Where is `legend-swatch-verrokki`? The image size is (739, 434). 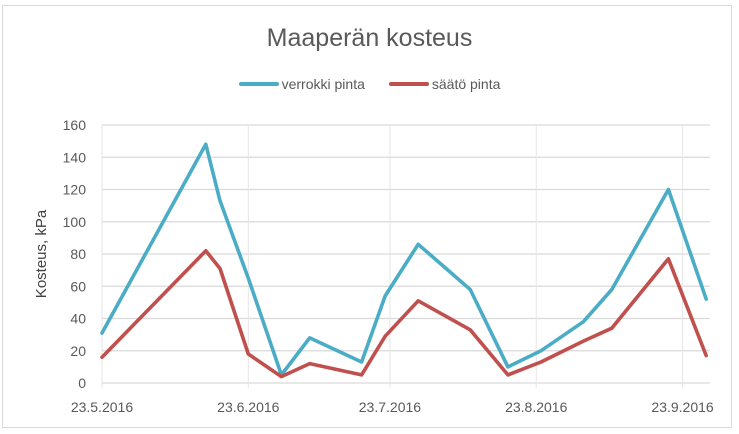 legend-swatch-verrokki is located at coordinates (258, 84).